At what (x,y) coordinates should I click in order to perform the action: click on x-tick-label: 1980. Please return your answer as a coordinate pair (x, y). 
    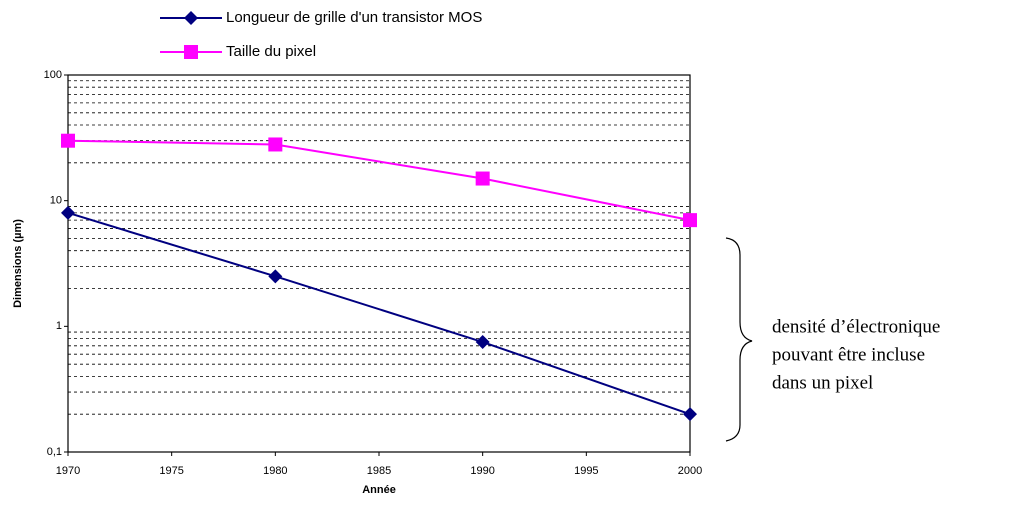
    Looking at the image, I should click on (275, 471).